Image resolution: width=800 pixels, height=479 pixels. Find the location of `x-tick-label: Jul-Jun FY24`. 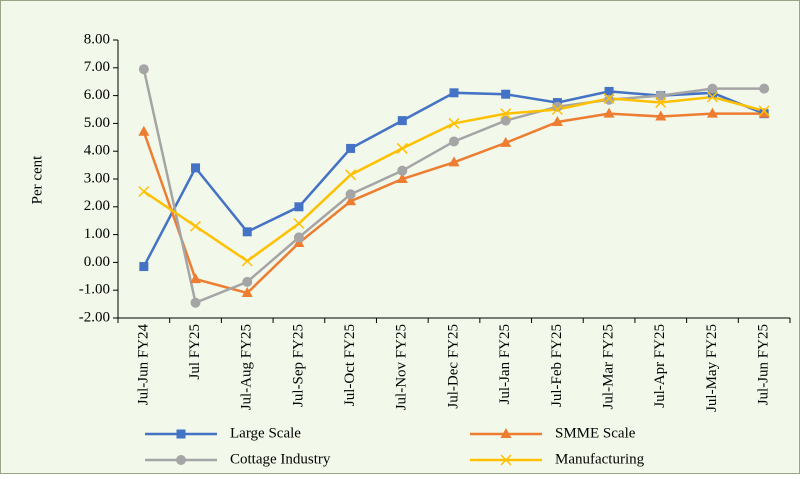

x-tick-label: Jul-Jun FY24 is located at coordinates (143, 365).